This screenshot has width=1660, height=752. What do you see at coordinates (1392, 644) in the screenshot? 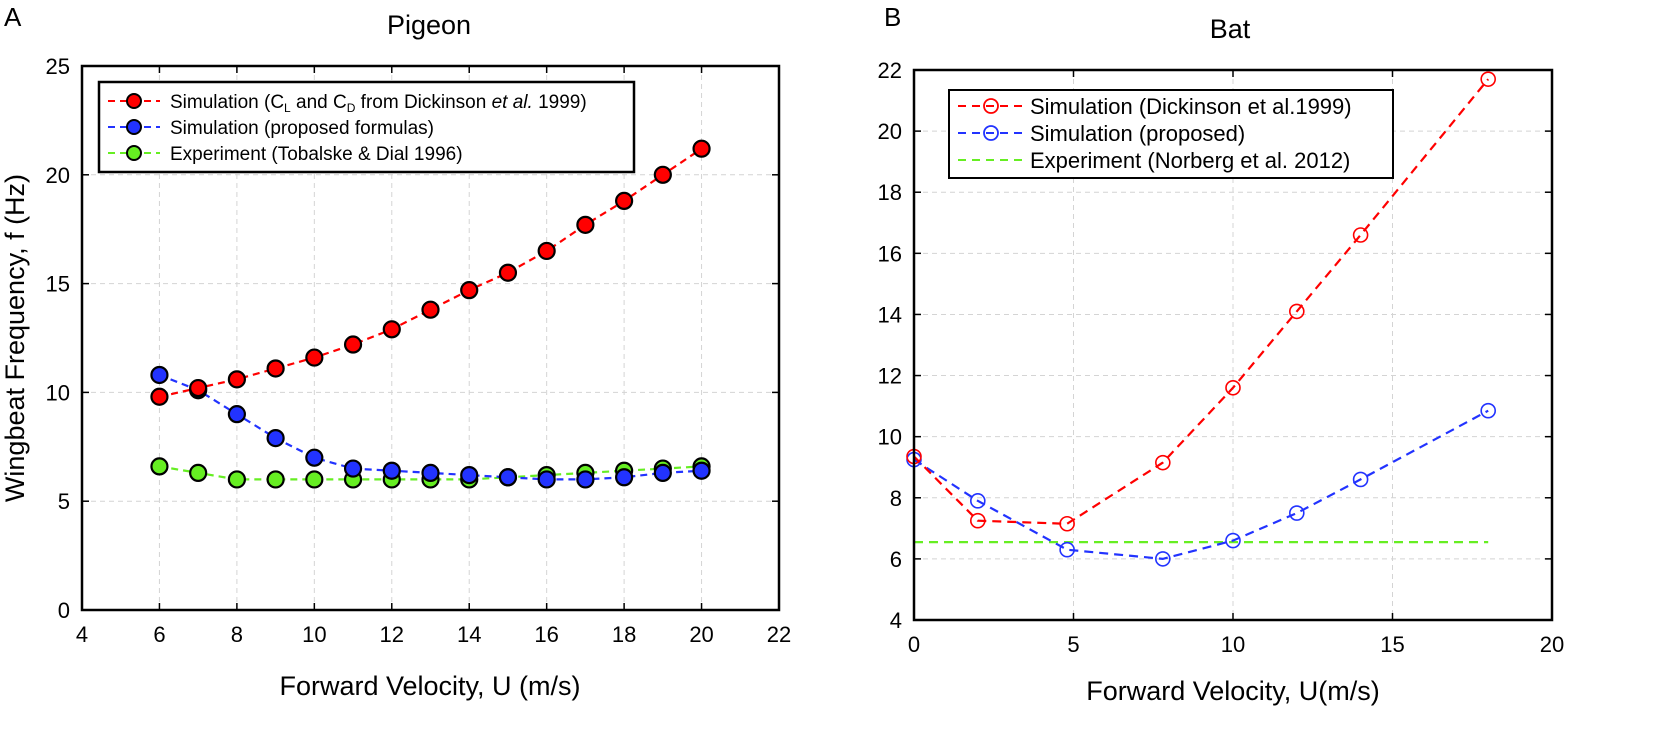
I see `panel-b-x-tick-label: 15` at bounding box center [1392, 644].